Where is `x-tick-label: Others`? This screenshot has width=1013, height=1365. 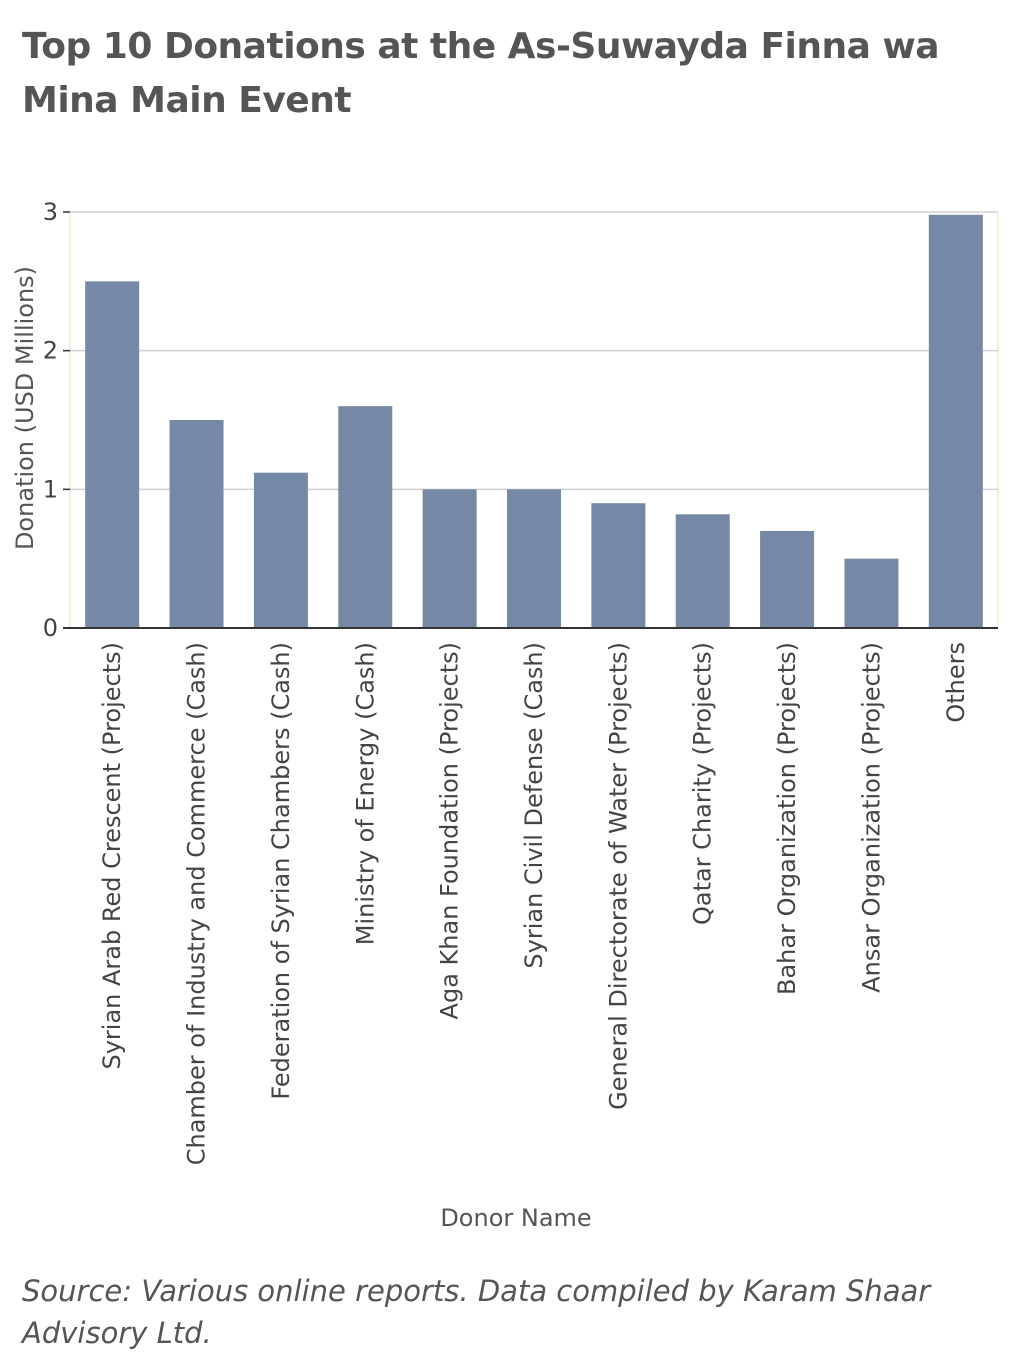 x-tick-label: Others is located at coordinates (956, 682).